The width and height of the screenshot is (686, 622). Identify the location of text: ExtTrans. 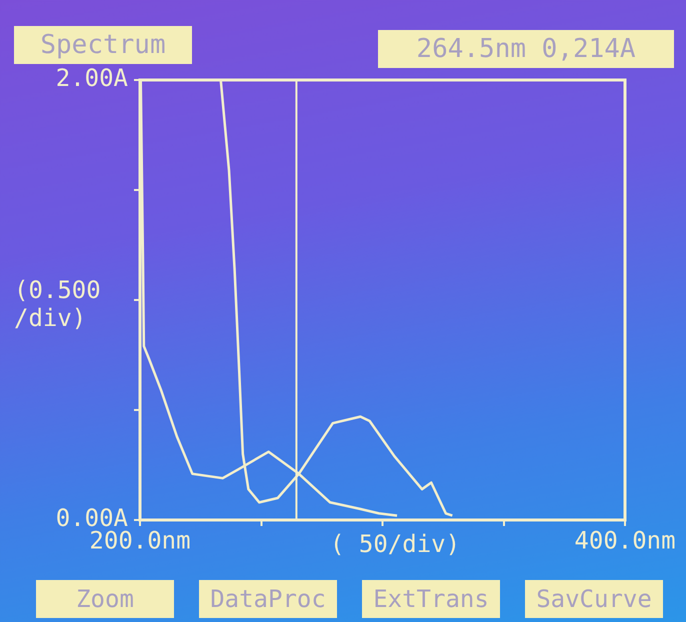
(431, 599).